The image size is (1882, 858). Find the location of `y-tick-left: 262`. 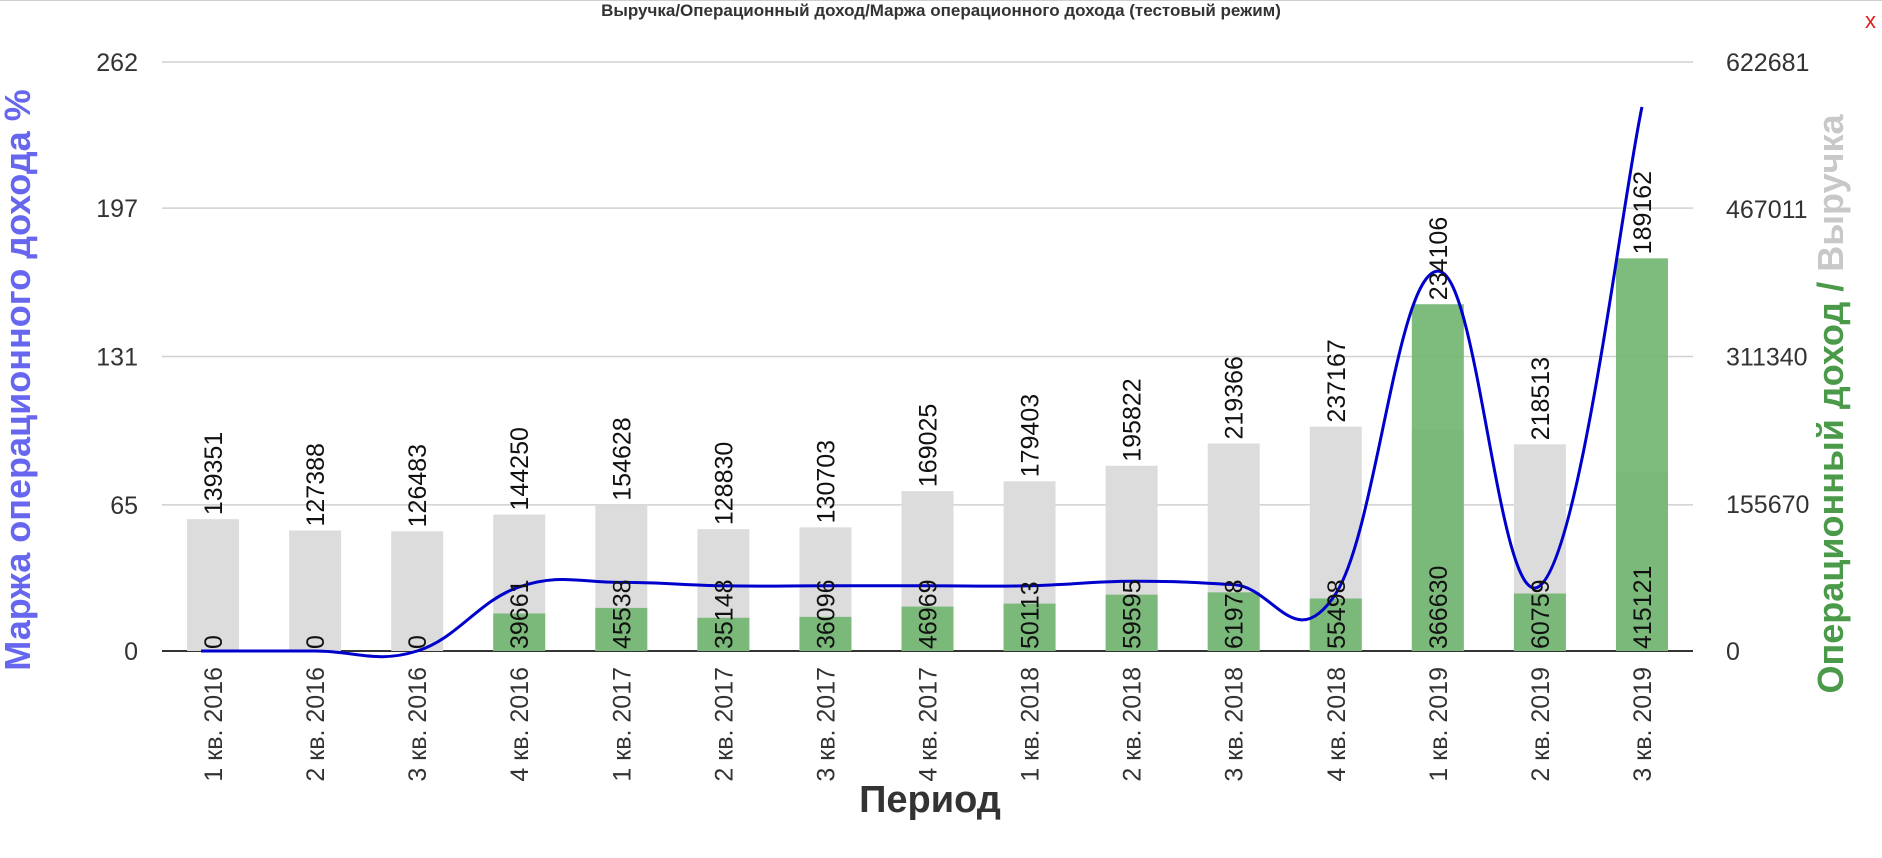

y-tick-left: 262 is located at coordinates (117, 63).